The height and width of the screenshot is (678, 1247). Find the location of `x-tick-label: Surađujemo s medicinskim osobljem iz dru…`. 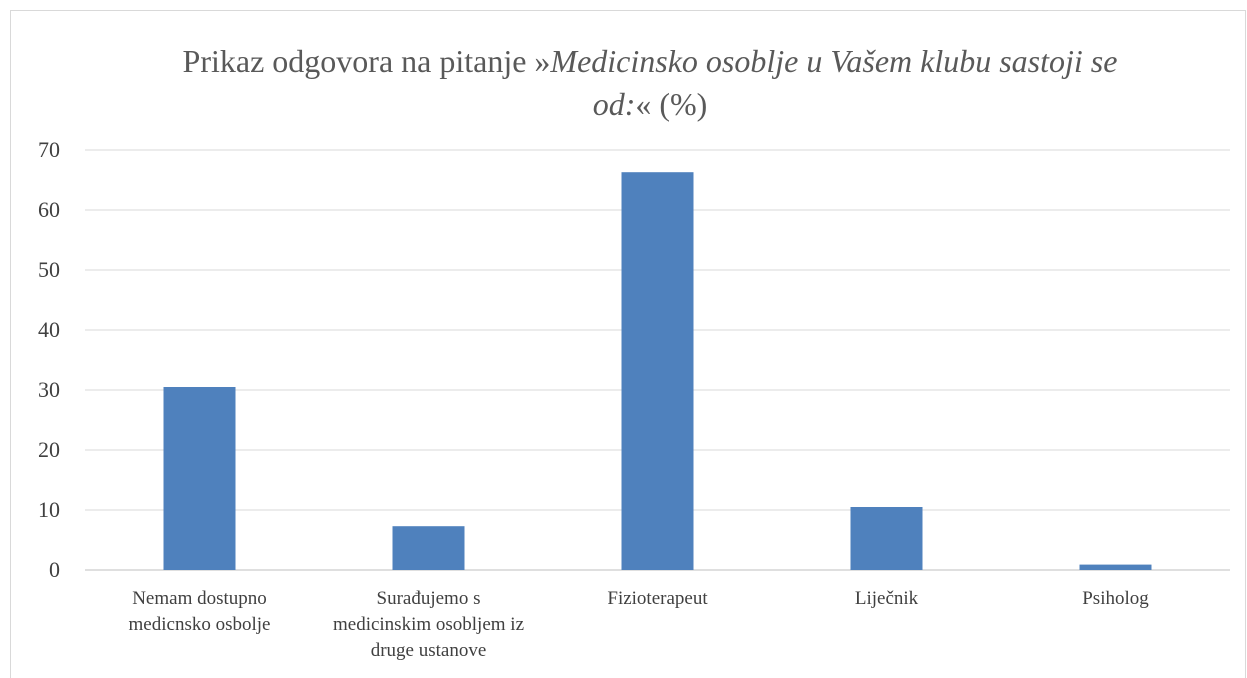

x-tick-label: Surađujemo s medicinskim osobljem iz dru… is located at coordinates (428, 624).